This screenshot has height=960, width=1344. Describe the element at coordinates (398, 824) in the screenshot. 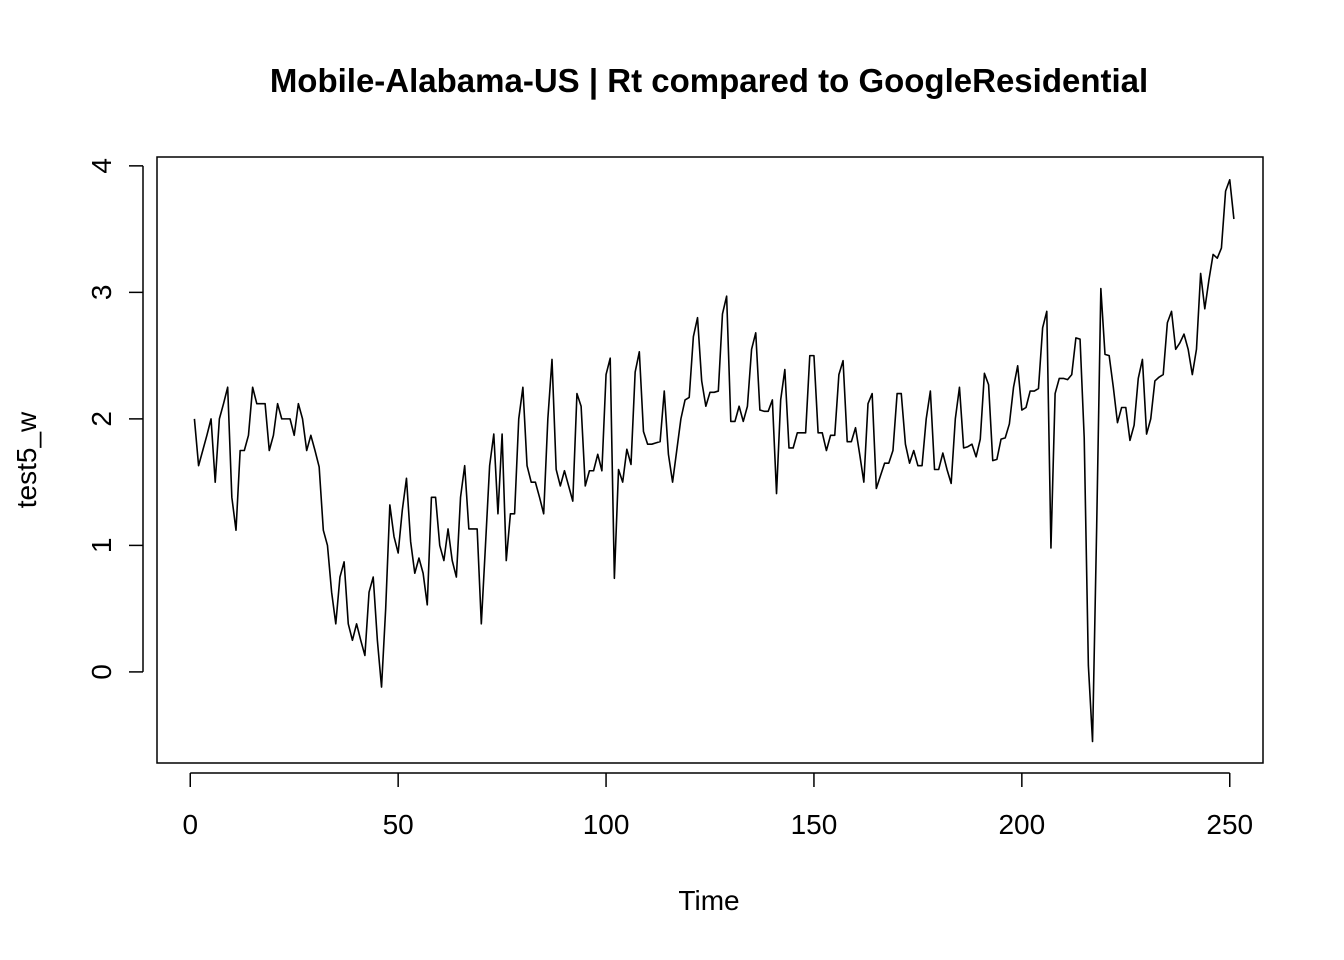

I see `x-tick-label: 50` at that location.